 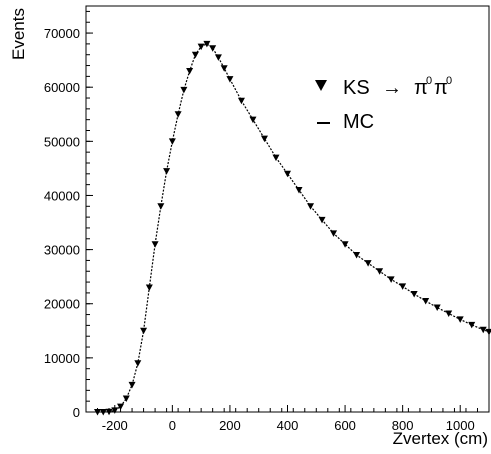 What do you see at coordinates (76, 412) in the screenshot?
I see `y-tick-label-0: 0` at bounding box center [76, 412].